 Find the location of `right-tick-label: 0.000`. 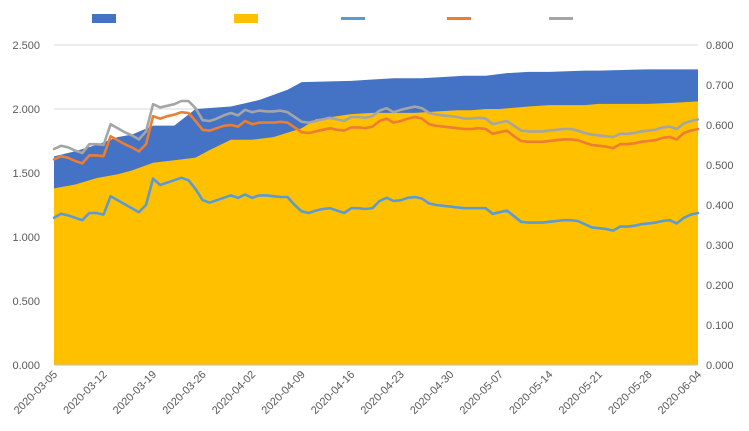

right-tick-label: 0.000 is located at coordinates (720, 366).